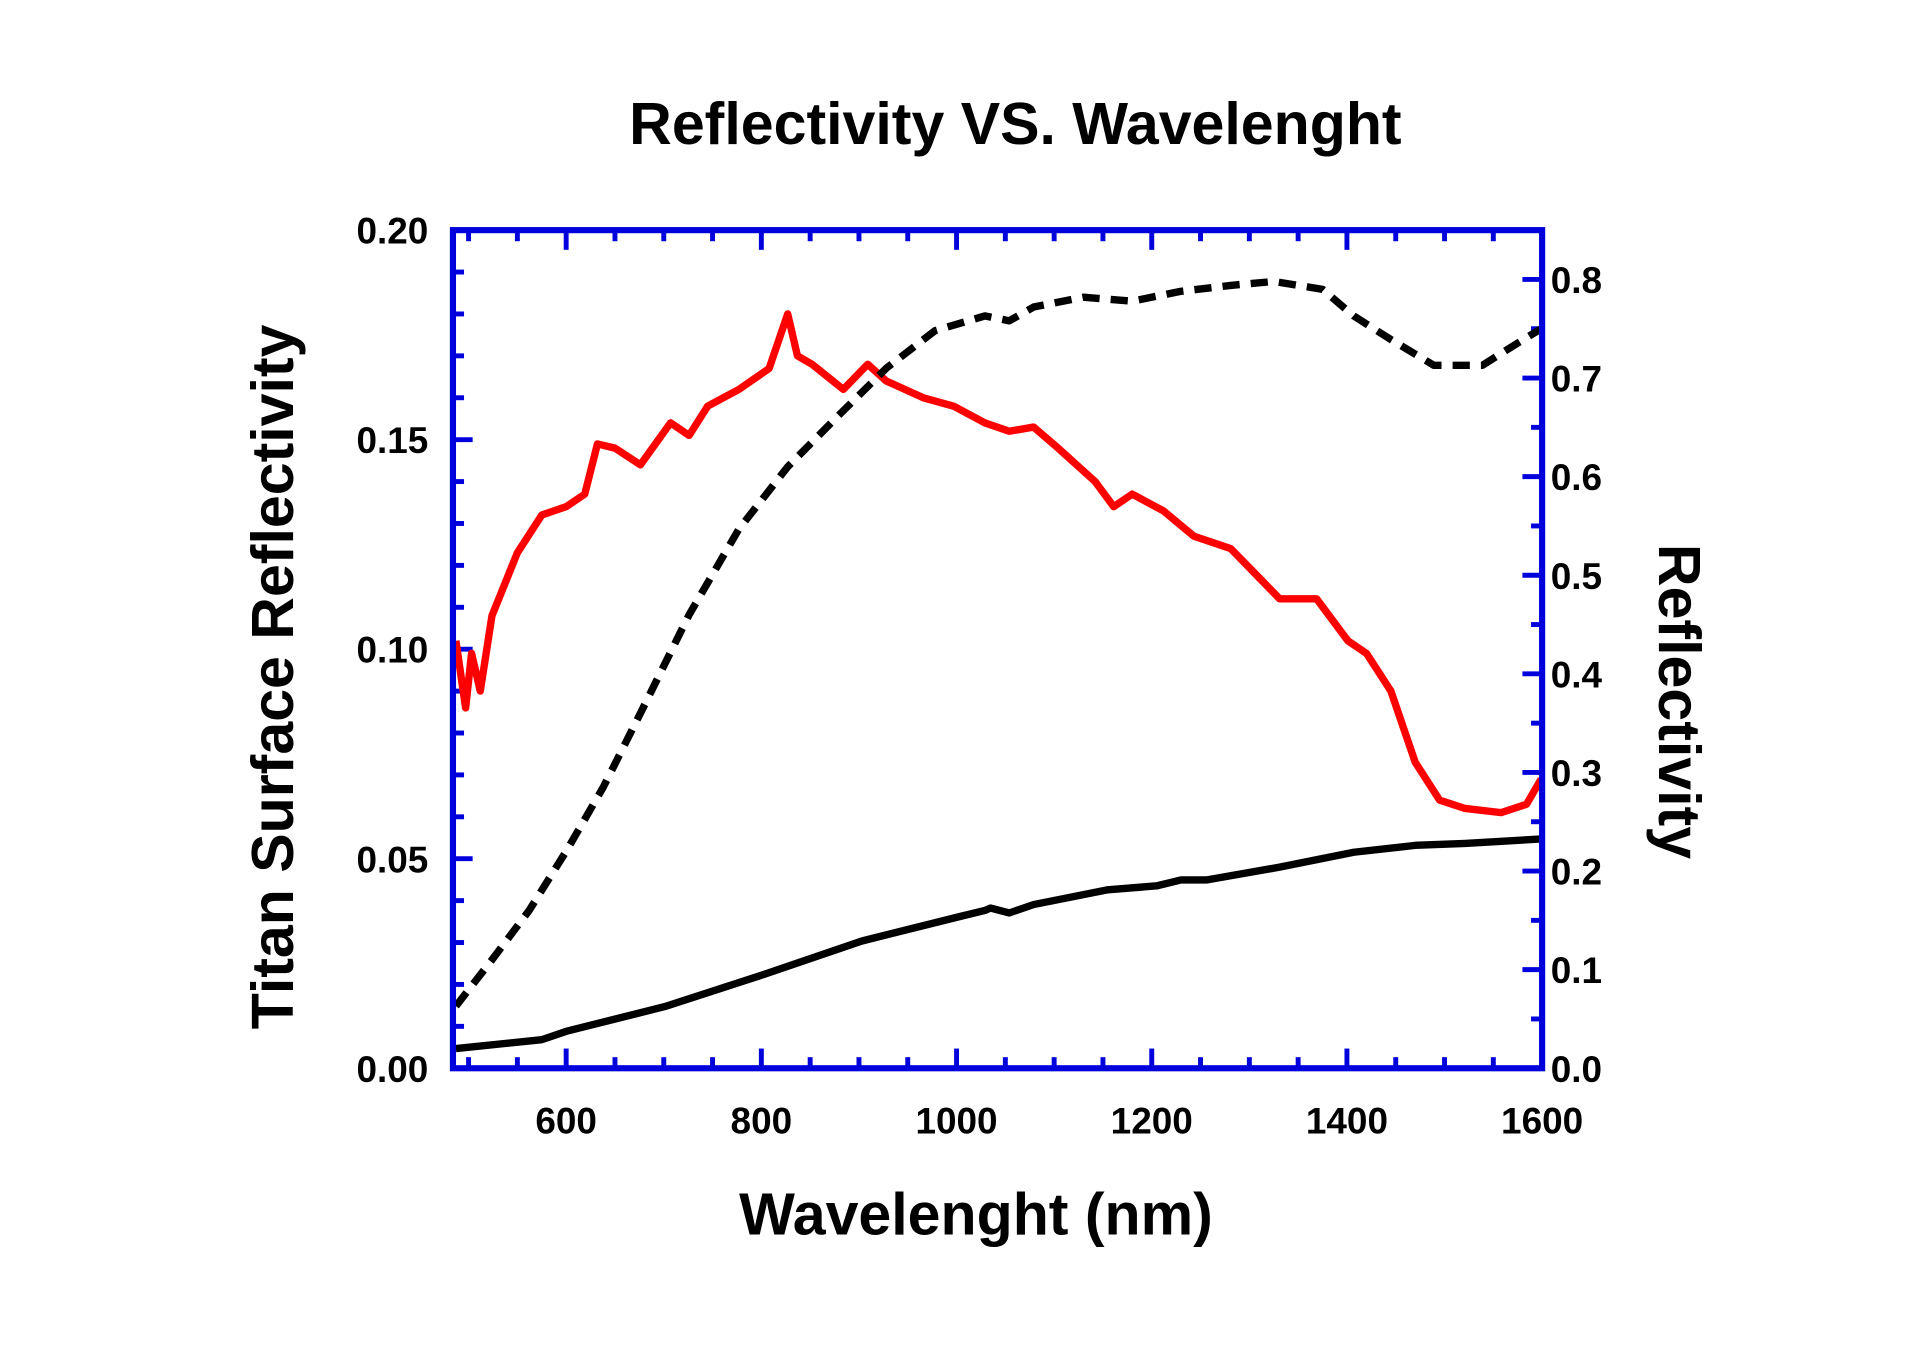  Describe the element at coordinates (392, 859) in the screenshot. I see `y-tick-label: 0.05` at that location.